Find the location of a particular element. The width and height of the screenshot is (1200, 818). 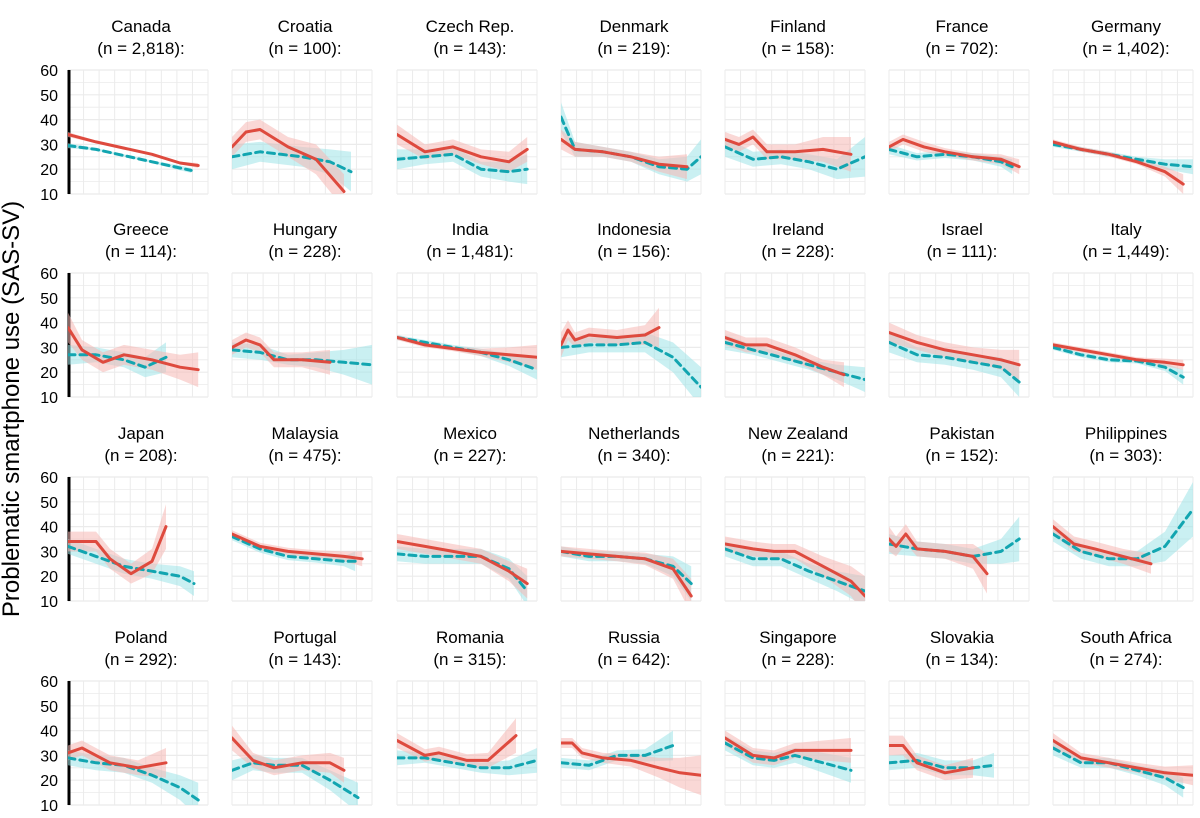

panel-title: France is located at coordinates (962, 26).